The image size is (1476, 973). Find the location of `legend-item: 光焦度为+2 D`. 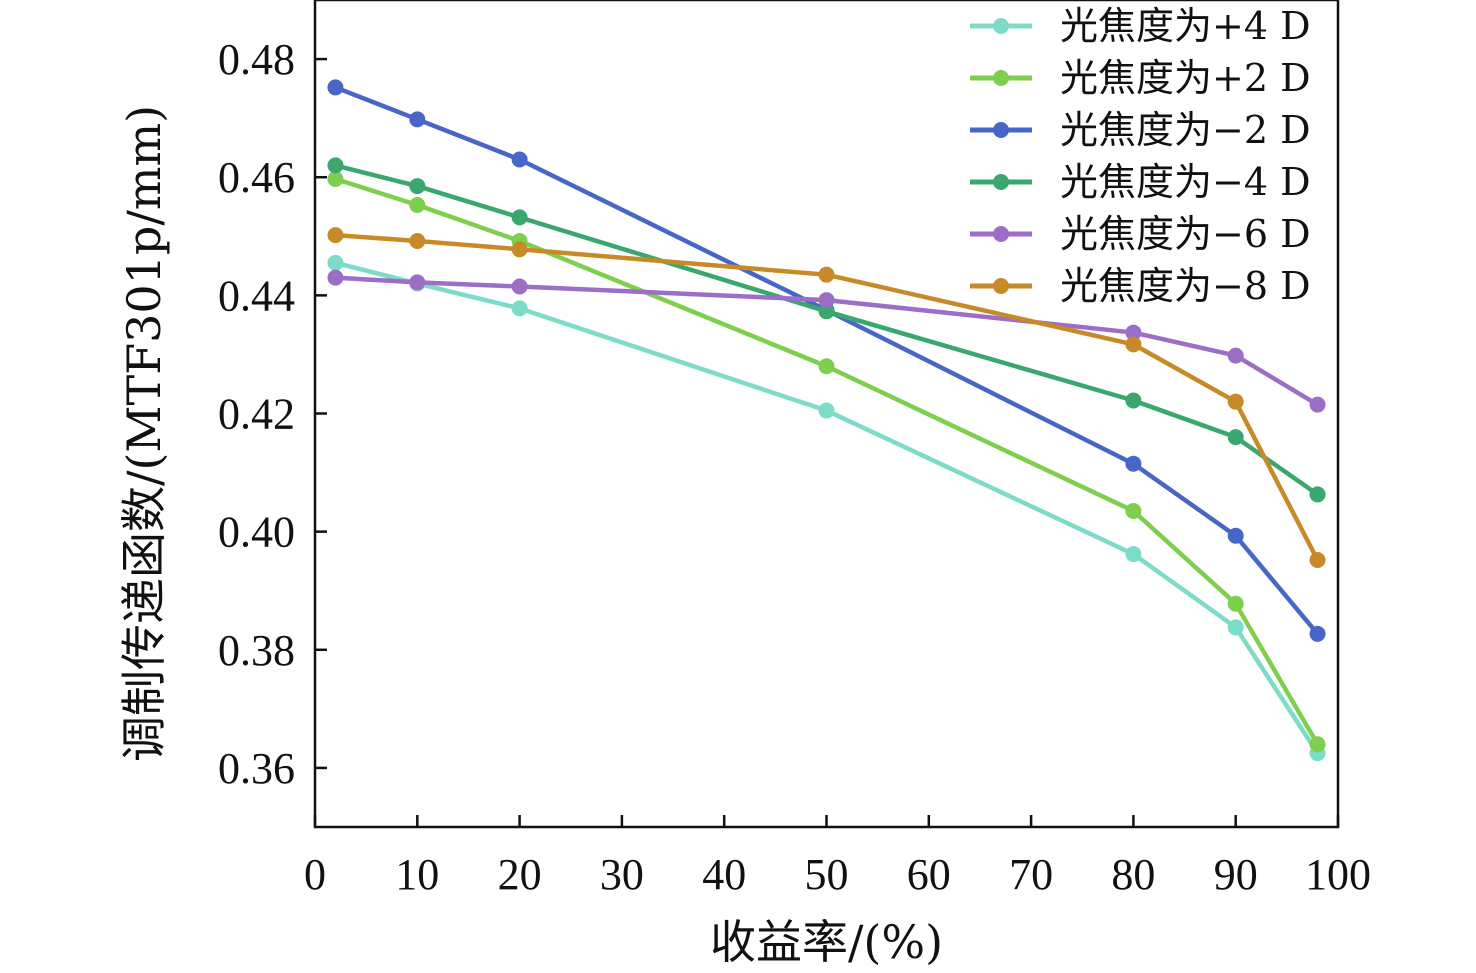

legend-item: 光焦度为+2 D is located at coordinates (1140, 78).